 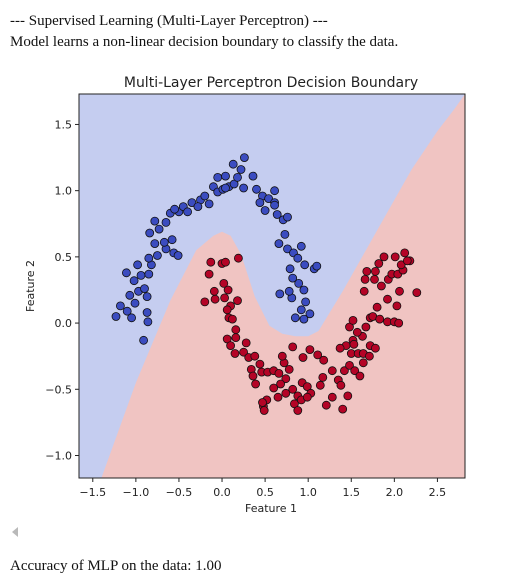 I want to click on y-tick-label: 0.0, so click(x=64, y=323).